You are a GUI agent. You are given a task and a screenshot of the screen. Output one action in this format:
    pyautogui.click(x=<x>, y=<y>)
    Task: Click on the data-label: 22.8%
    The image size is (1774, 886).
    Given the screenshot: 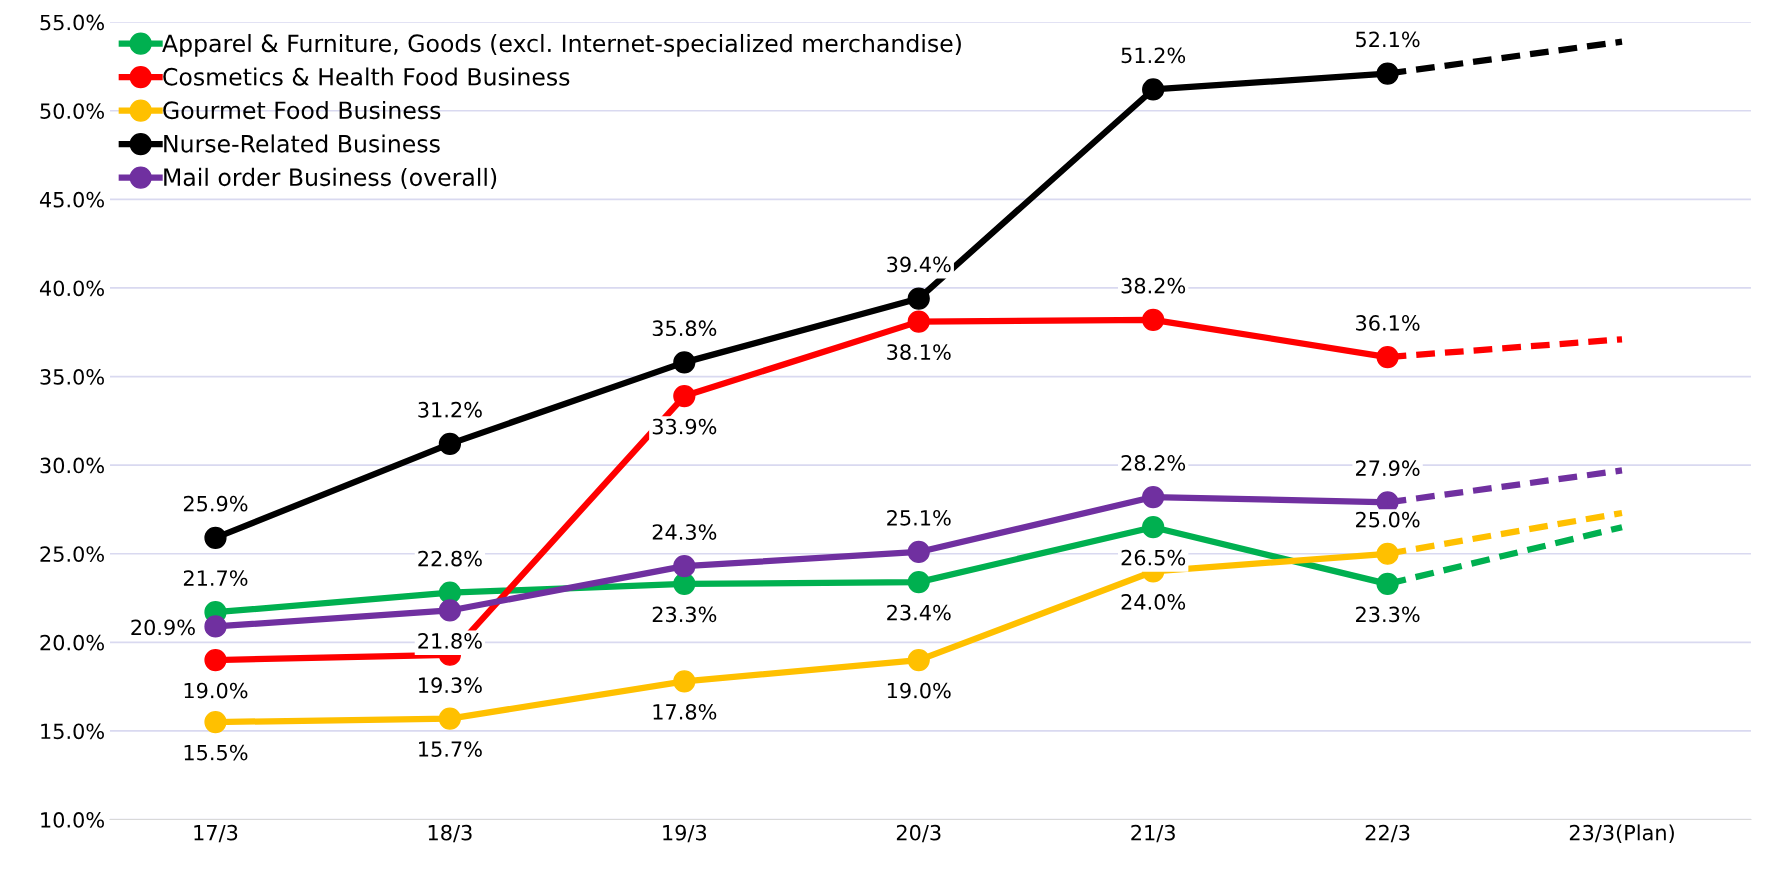 What is the action you would take?
    pyautogui.click(x=450, y=558)
    